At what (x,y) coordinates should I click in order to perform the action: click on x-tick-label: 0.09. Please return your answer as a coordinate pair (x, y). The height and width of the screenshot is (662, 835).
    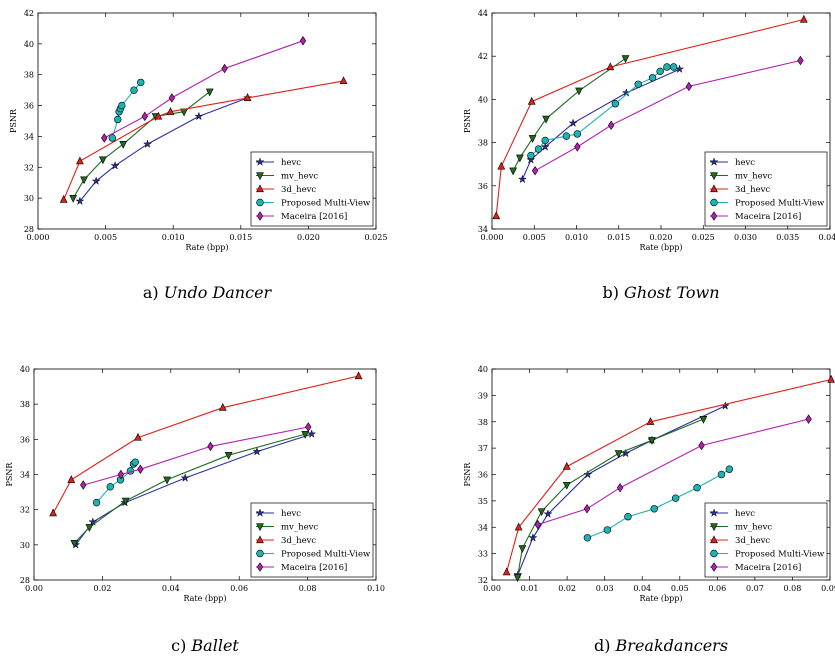
    Looking at the image, I should click on (828, 588).